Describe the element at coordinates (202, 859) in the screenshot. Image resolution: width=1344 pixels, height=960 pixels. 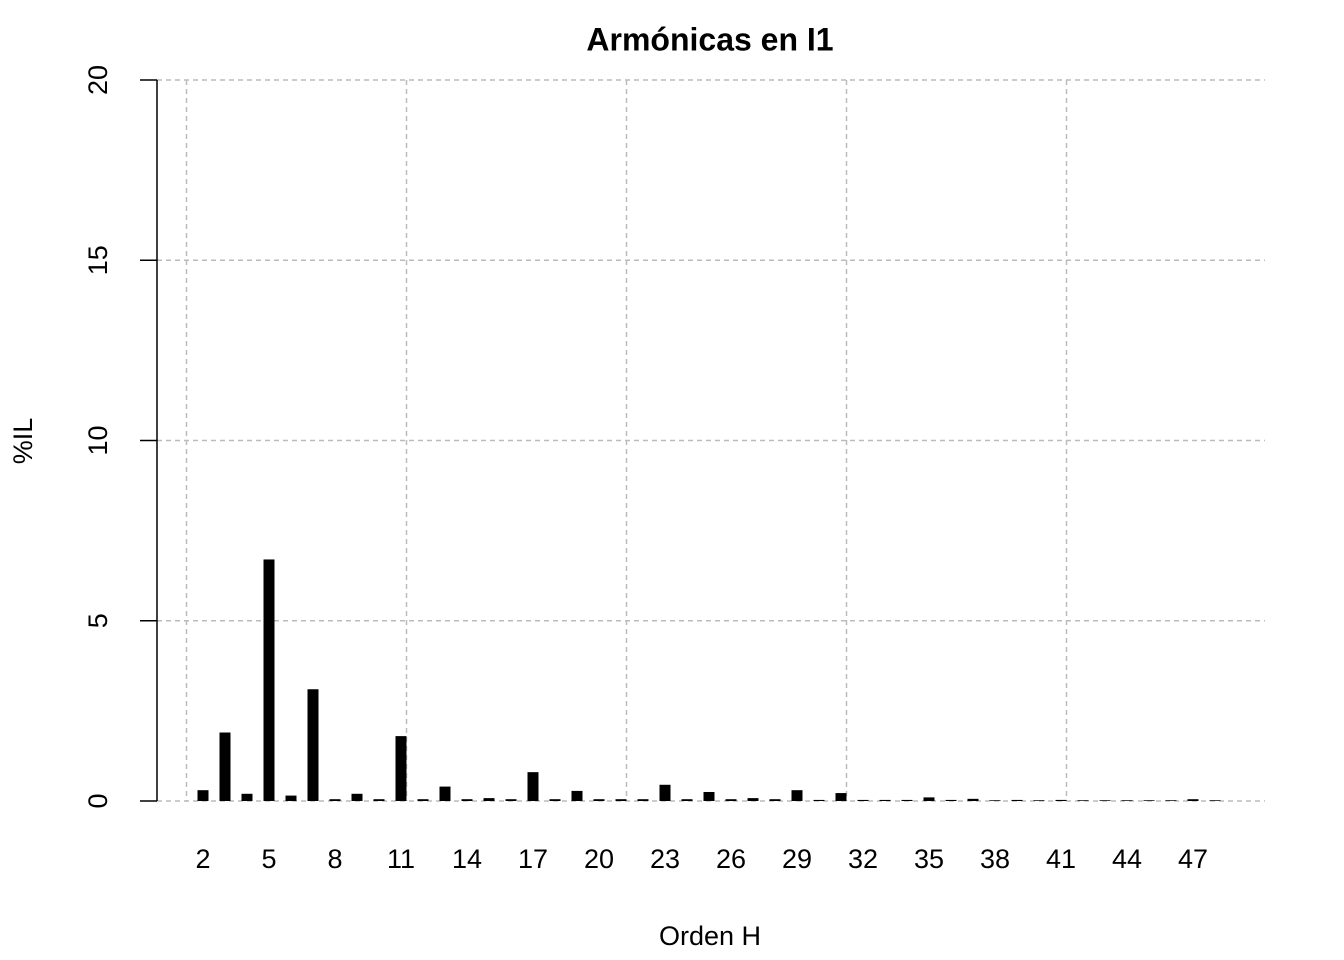
I see `x-tick-label: 2` at that location.